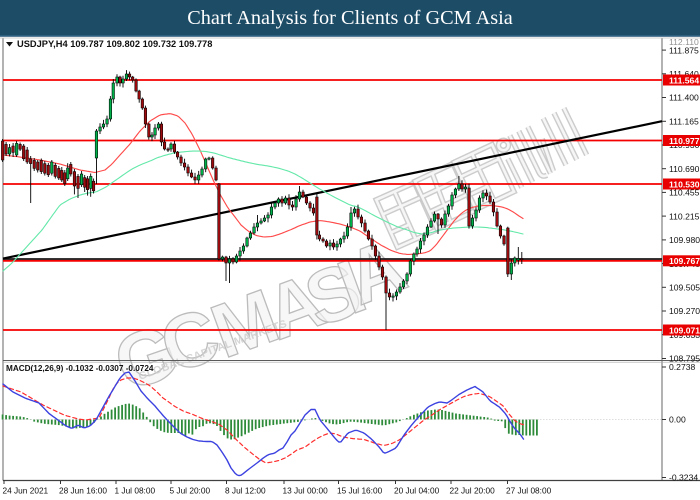 Image resolution: width=700 pixels, height=500 pixels. Describe the element at coordinates (306, 491) in the screenshot. I see `svg-text: 13 Jul 00:00` at that location.